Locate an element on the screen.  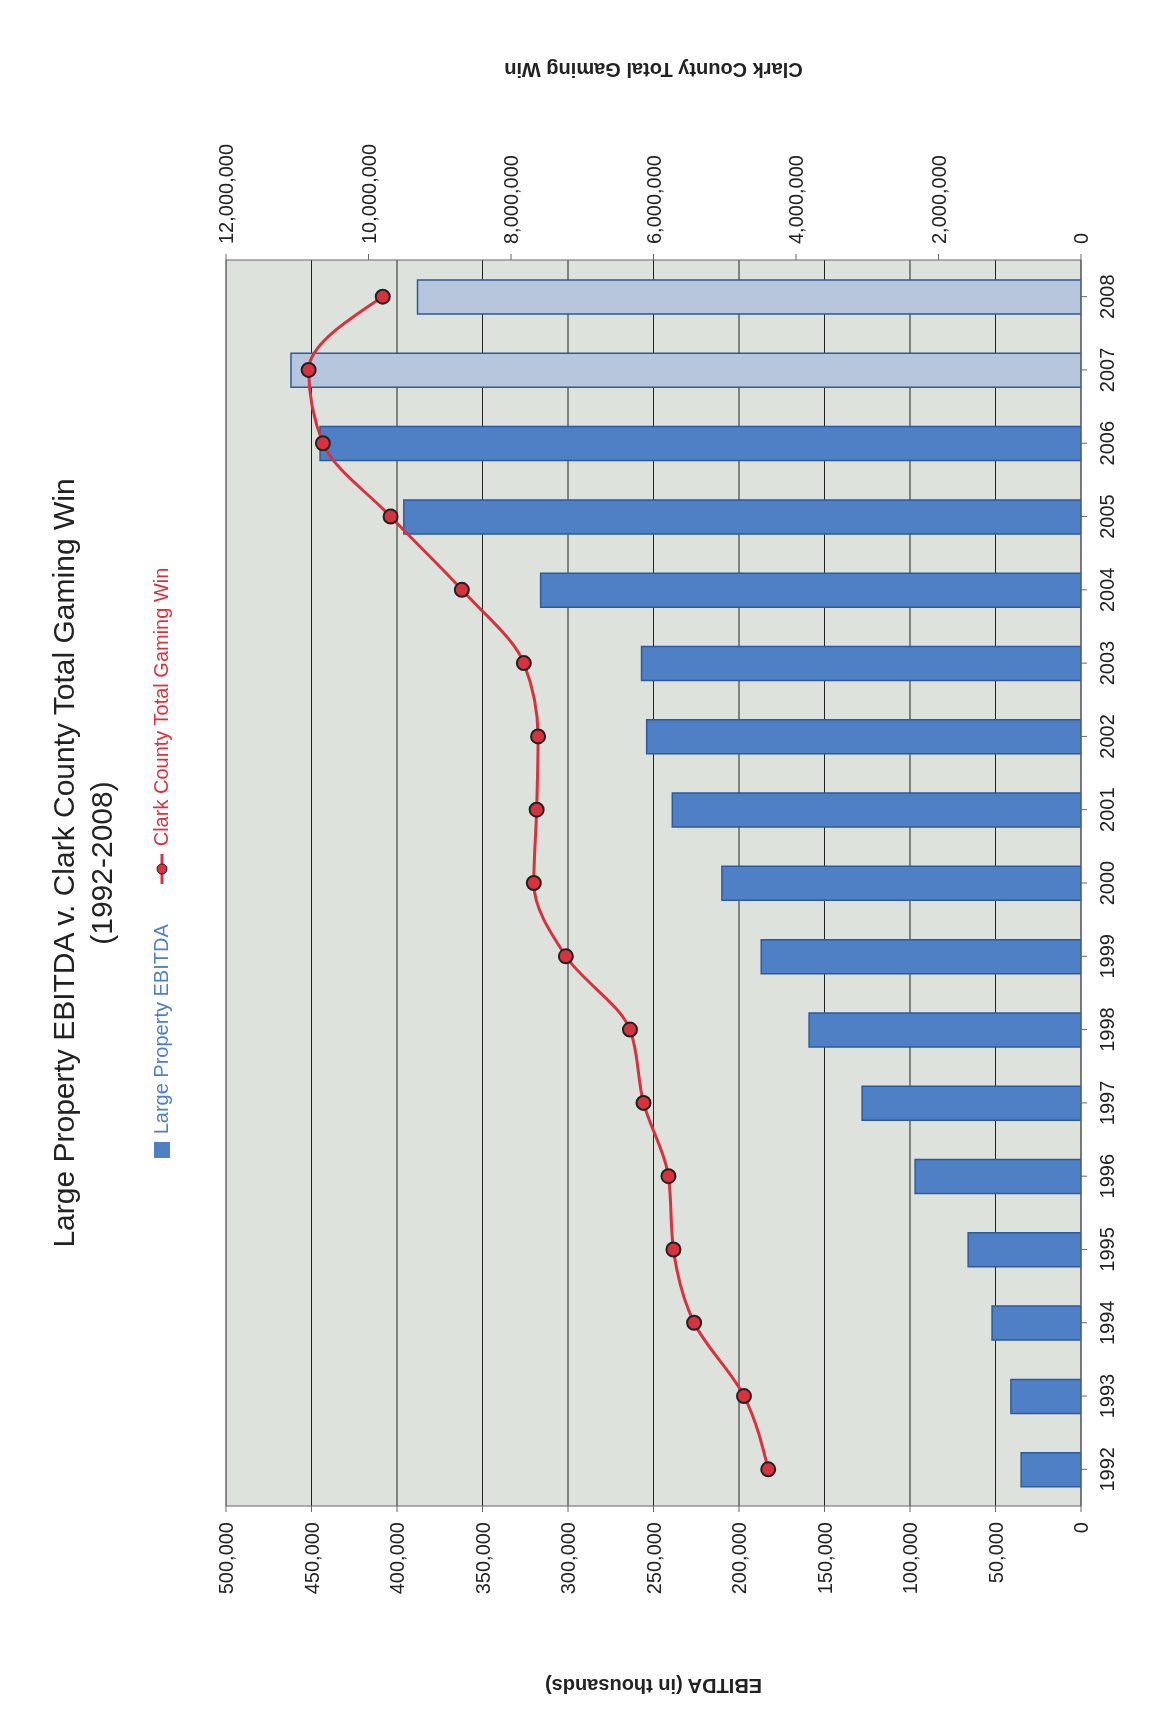
text: (1992-2008) is located at coordinates (101, 863).